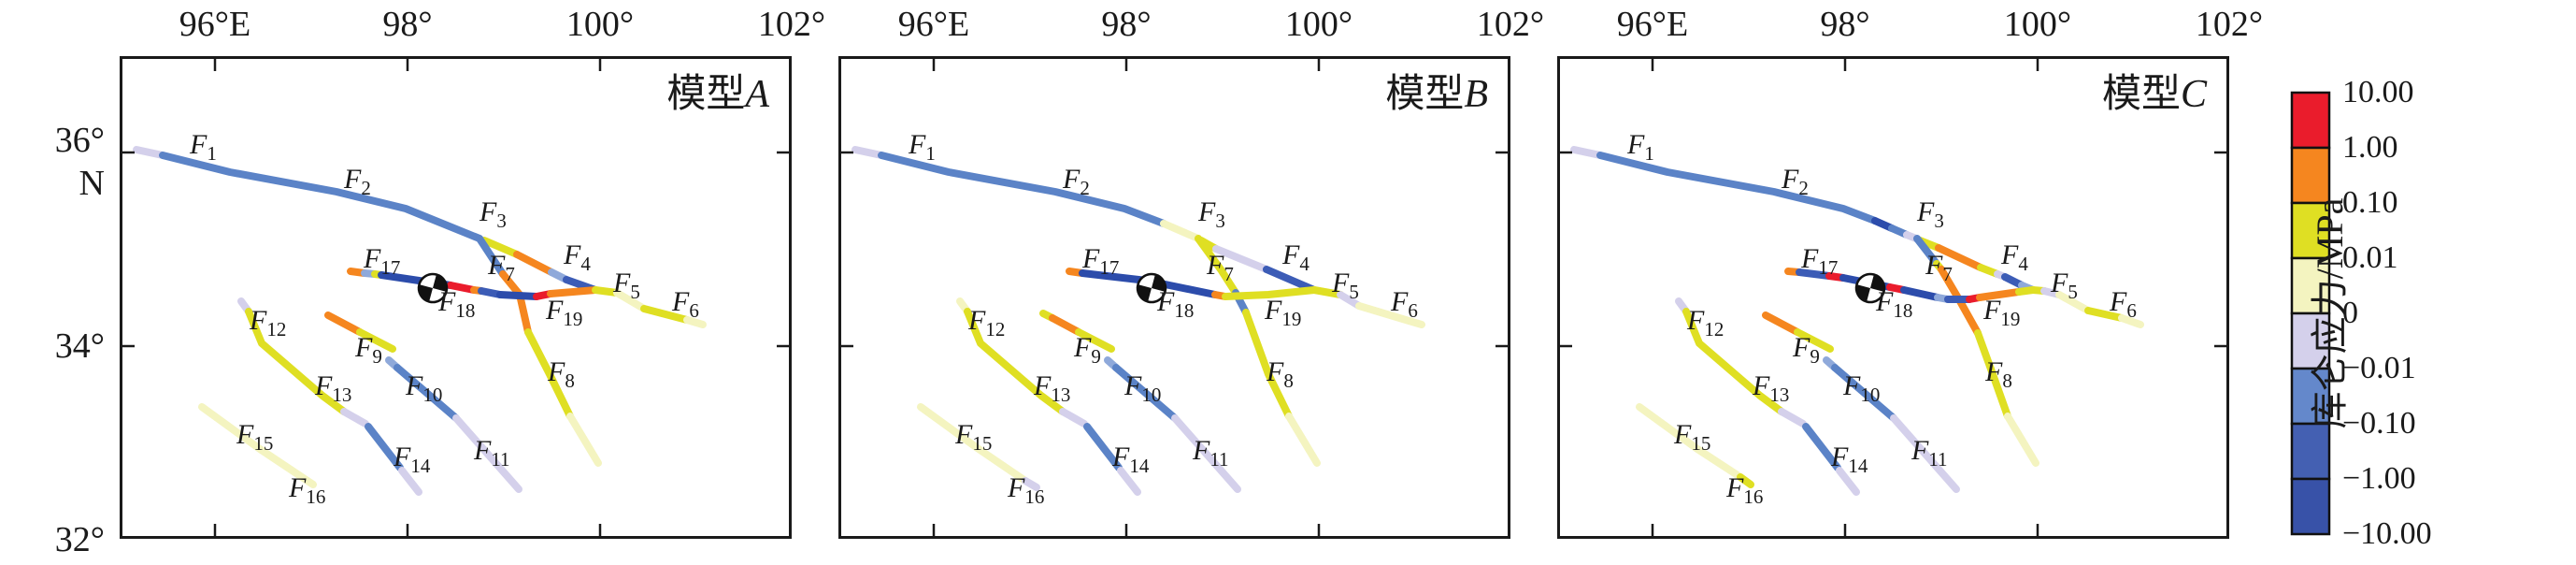  What do you see at coordinates (215, 24) in the screenshot?
I see `x-axis-tick-label: 96°E` at bounding box center [215, 24].